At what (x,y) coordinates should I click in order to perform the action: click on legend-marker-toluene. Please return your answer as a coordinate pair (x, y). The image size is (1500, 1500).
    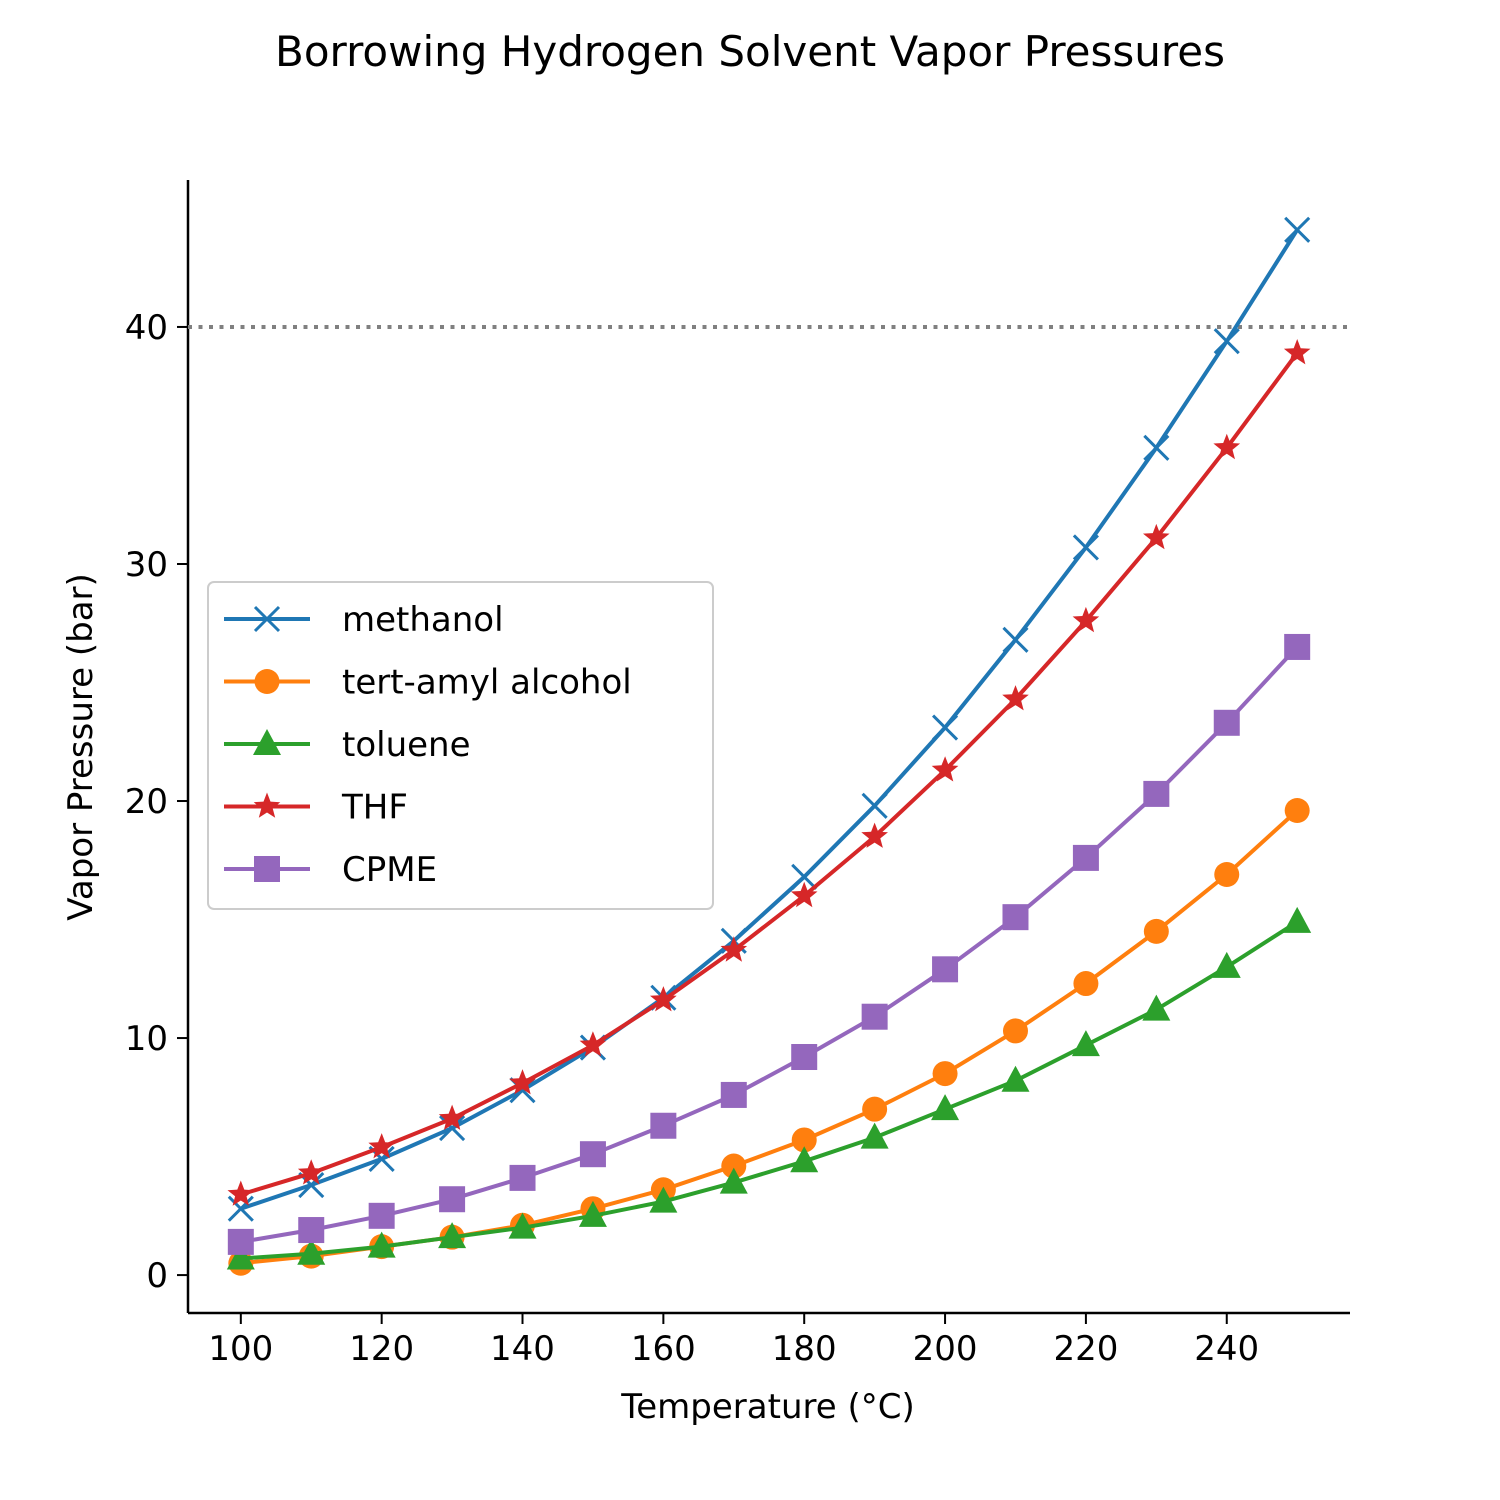
    Looking at the image, I should click on (267, 742).